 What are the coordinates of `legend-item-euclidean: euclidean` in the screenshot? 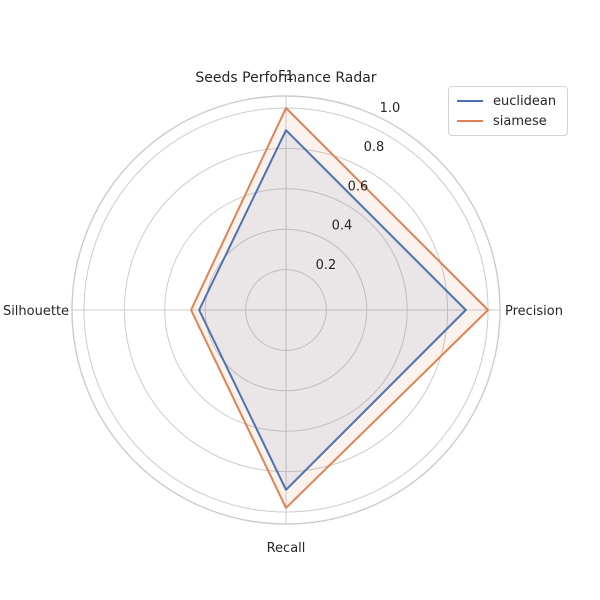 It's located at (506, 101).